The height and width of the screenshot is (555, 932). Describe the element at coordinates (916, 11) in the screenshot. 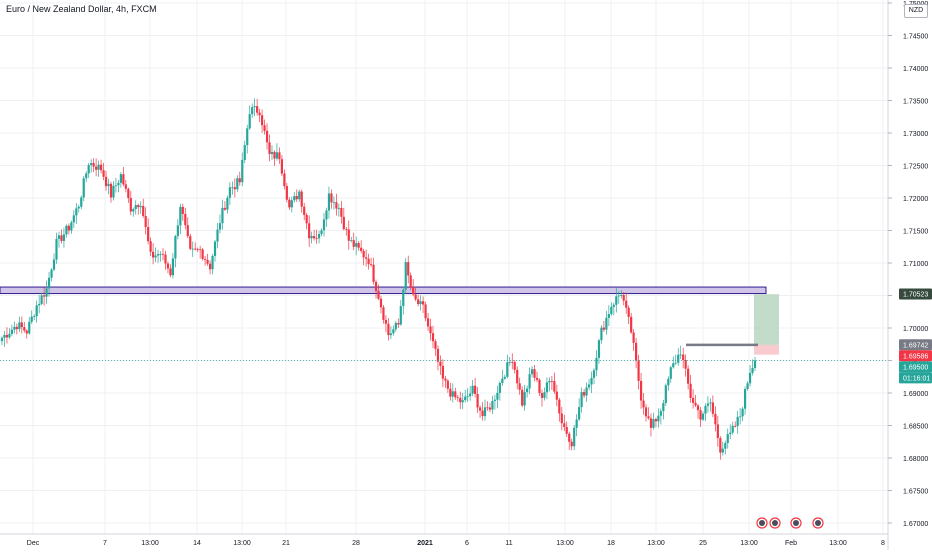

I see `currency-badge: NZD` at that location.